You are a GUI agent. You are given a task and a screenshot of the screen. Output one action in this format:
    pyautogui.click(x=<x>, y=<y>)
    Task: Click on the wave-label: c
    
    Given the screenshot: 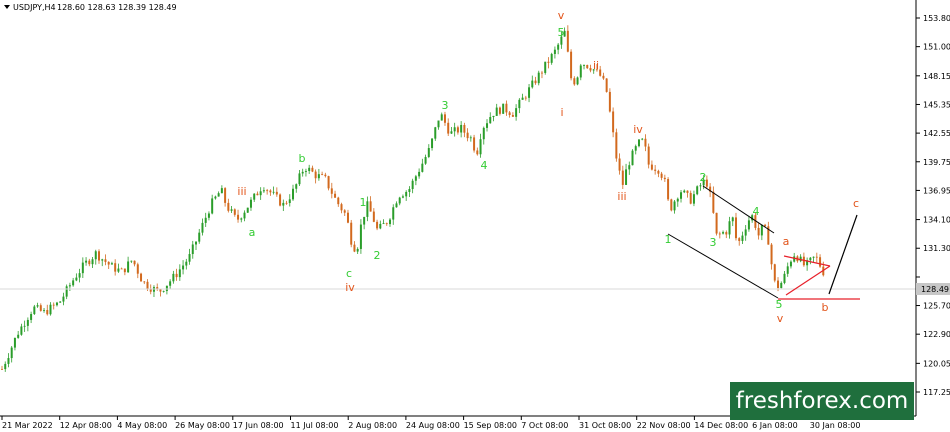 What is the action you would take?
    pyautogui.click(x=349, y=273)
    